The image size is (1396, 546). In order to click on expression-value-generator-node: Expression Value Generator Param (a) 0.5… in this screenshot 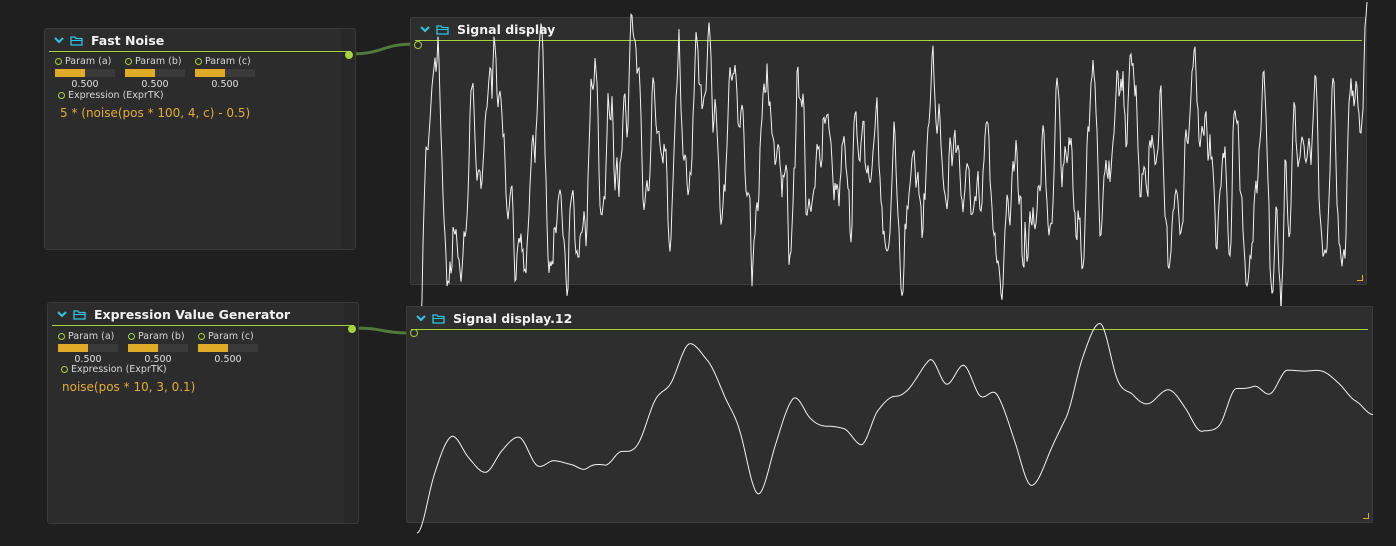, I will do `click(203, 413)`.